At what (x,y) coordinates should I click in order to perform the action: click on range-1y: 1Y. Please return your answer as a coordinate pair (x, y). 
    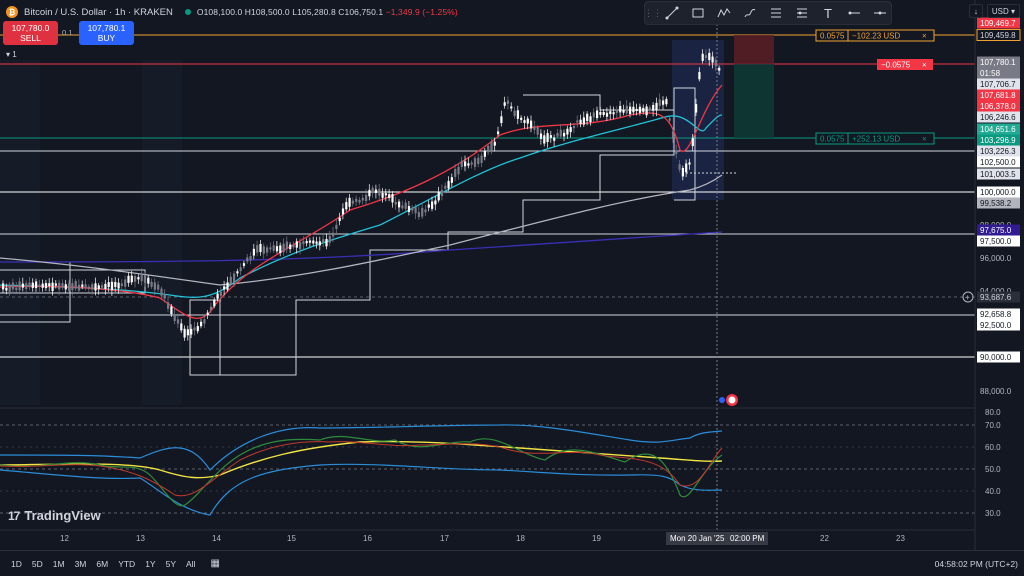
    Looking at the image, I should click on (150, 563).